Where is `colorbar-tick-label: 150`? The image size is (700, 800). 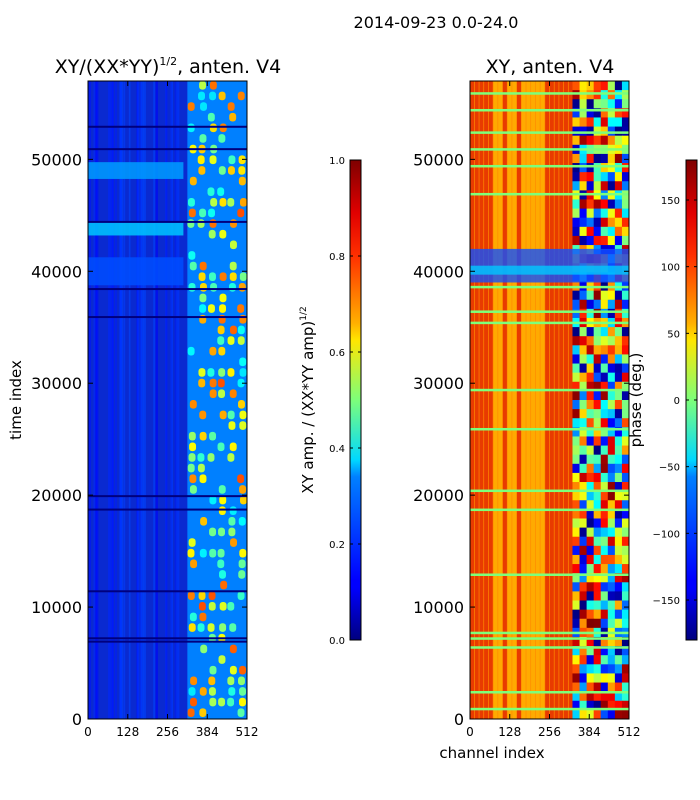
colorbar-tick-label: 150 is located at coordinates (670, 201).